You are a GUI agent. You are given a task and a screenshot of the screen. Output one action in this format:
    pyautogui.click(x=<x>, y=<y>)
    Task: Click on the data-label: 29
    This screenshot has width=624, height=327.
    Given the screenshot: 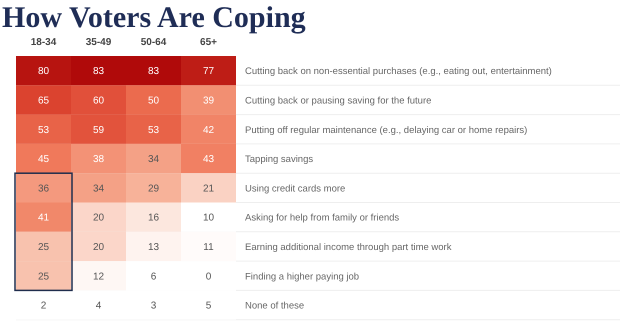 What is the action you would take?
    pyautogui.click(x=154, y=188)
    